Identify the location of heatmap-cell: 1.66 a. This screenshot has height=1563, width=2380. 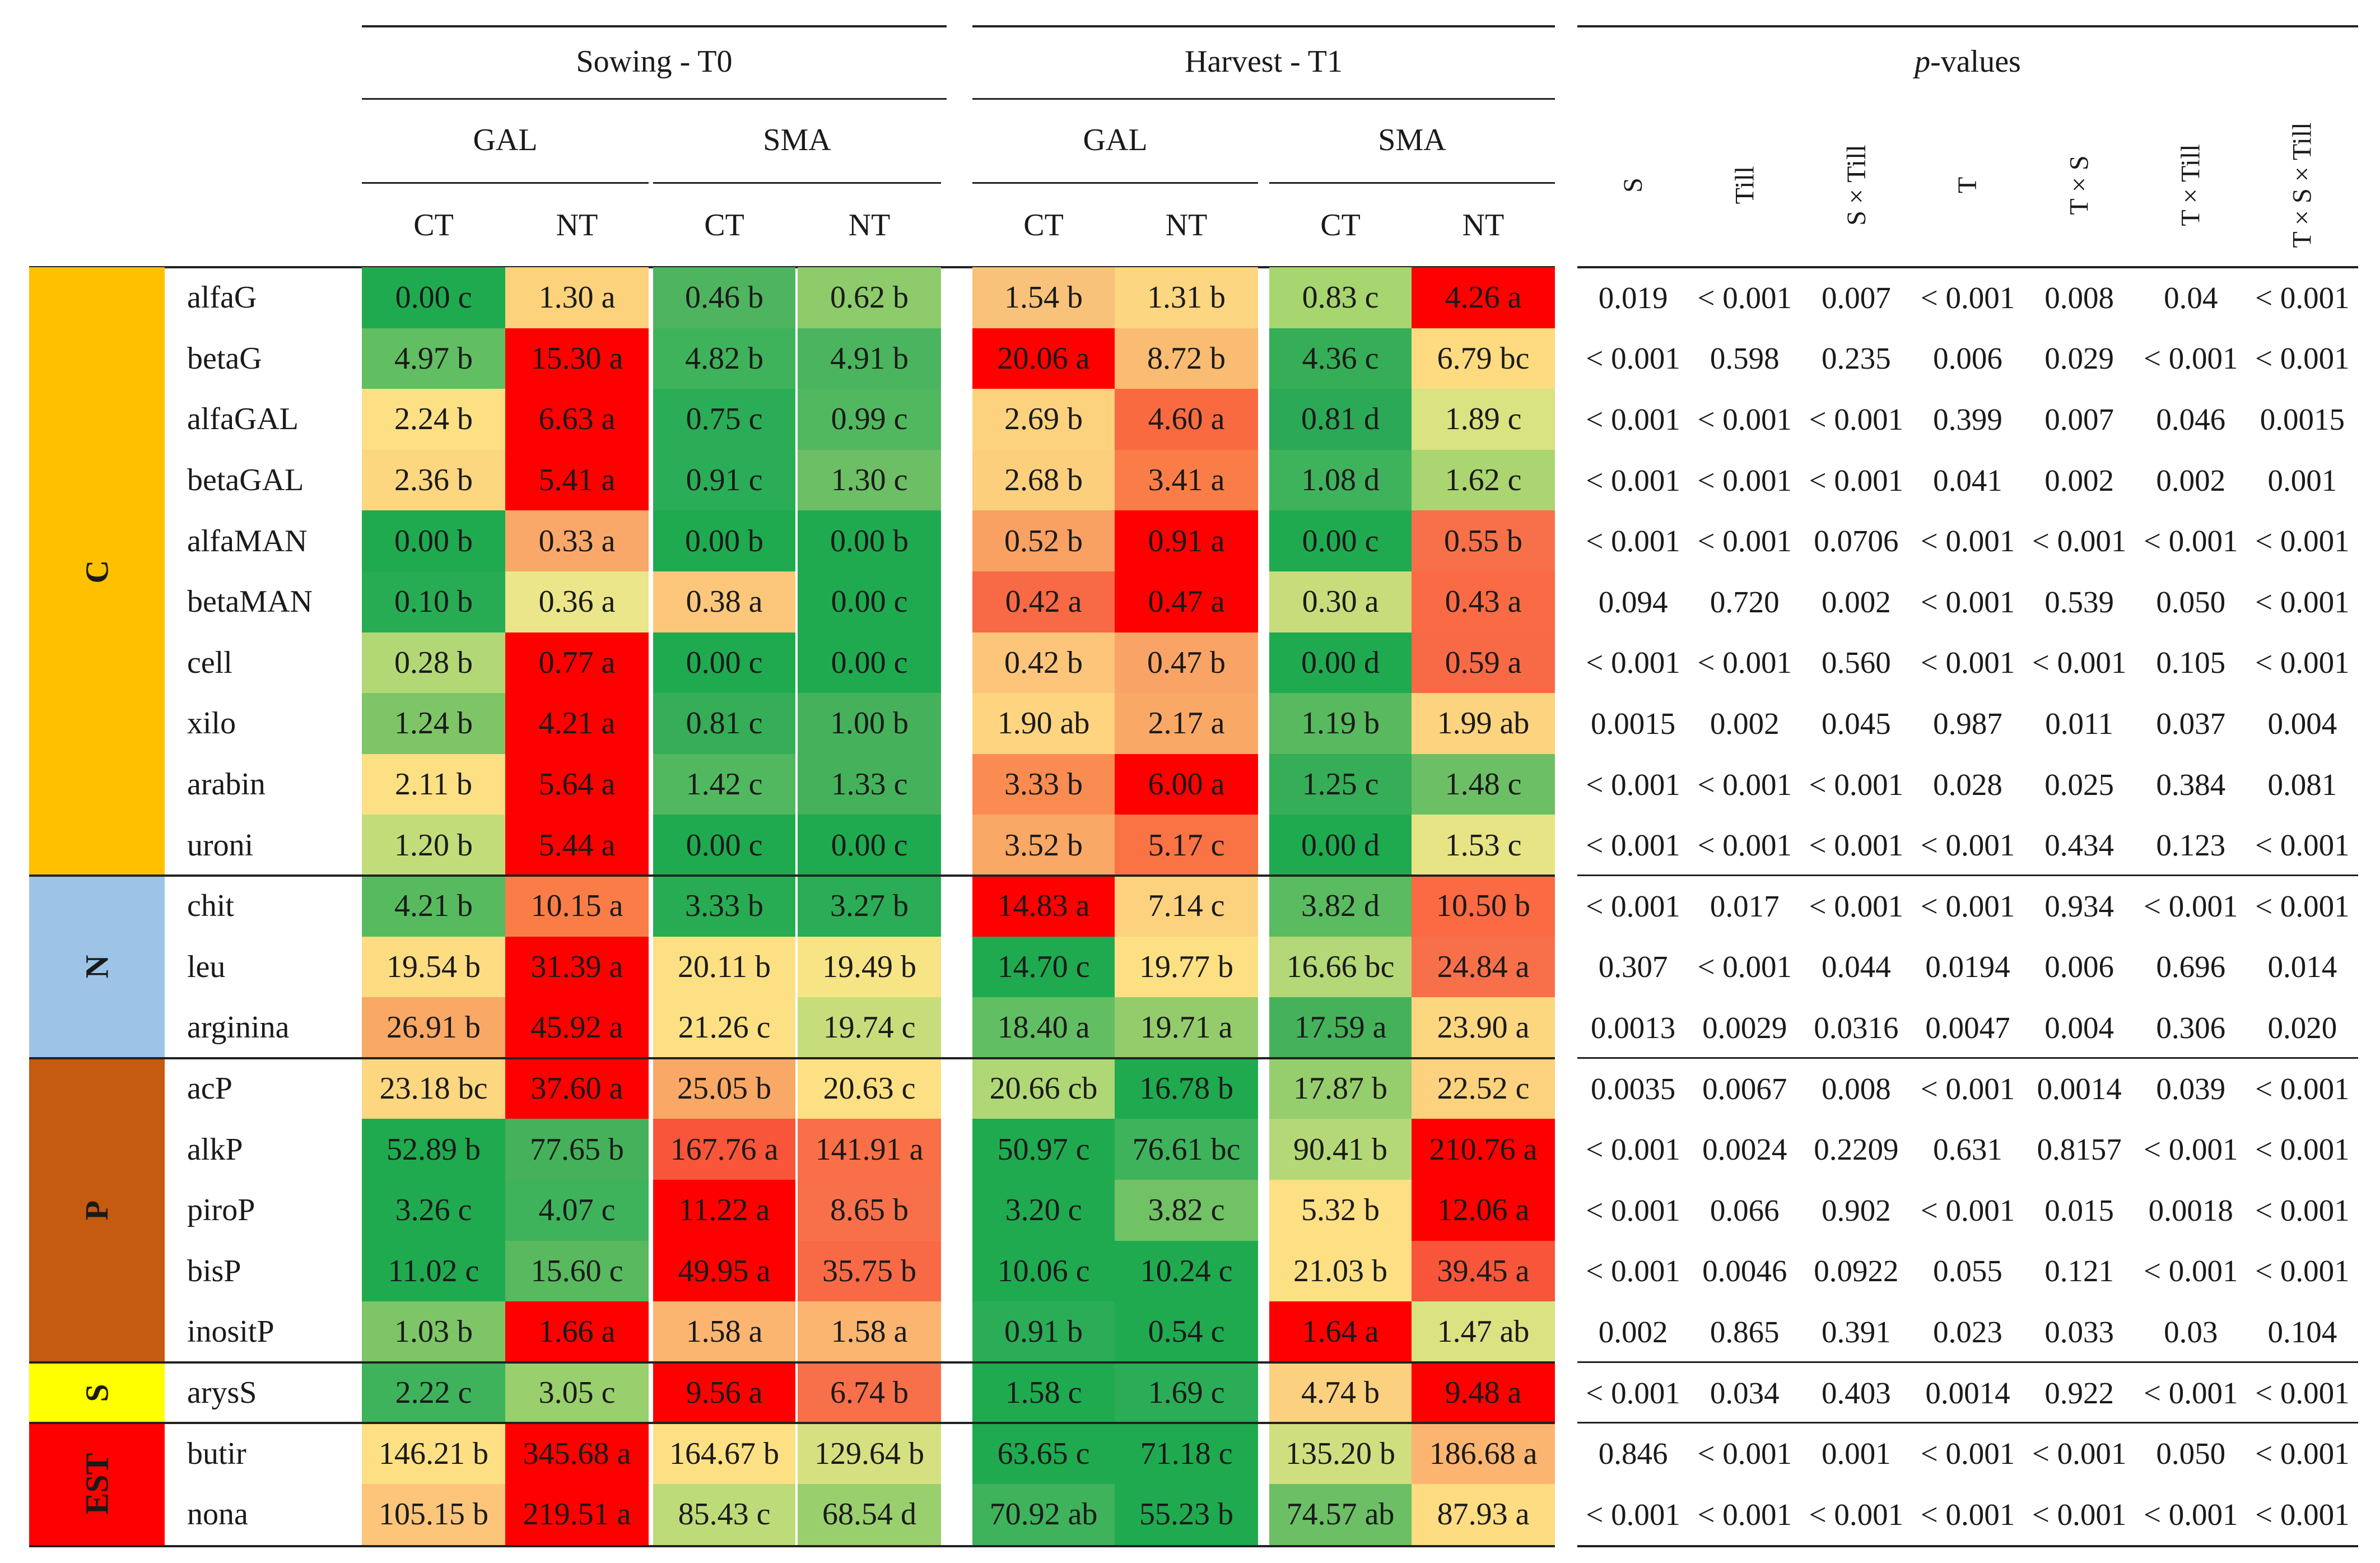
(577, 1331).